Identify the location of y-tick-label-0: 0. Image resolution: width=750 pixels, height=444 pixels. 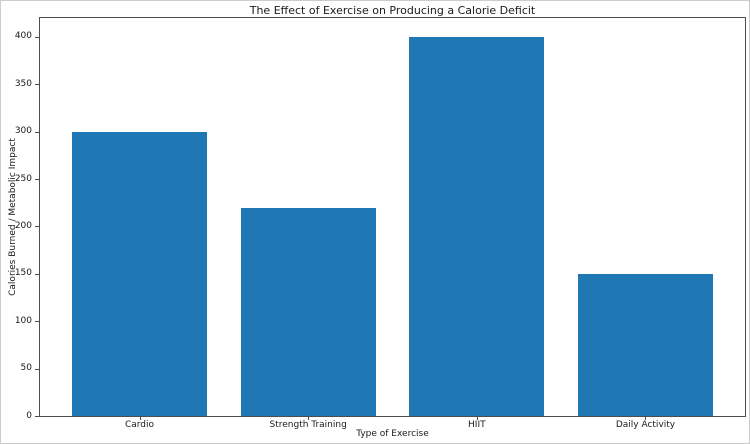
(29, 415).